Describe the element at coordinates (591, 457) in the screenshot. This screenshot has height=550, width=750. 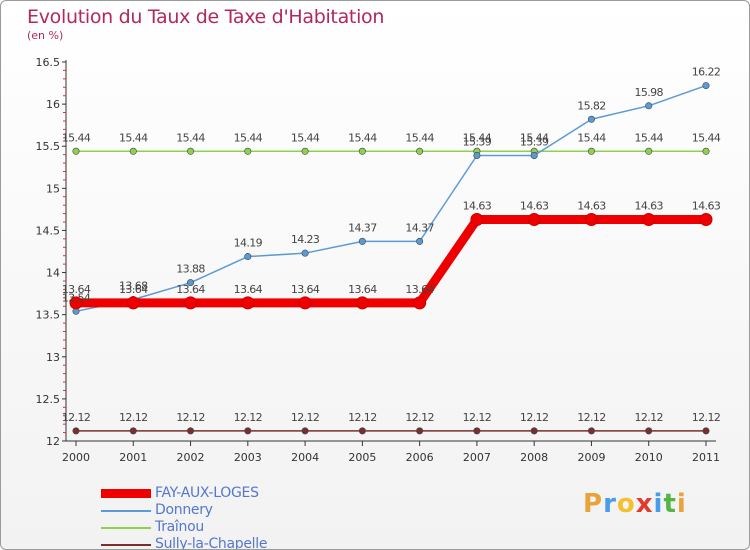
I see `x-tick-label: 2009` at that location.